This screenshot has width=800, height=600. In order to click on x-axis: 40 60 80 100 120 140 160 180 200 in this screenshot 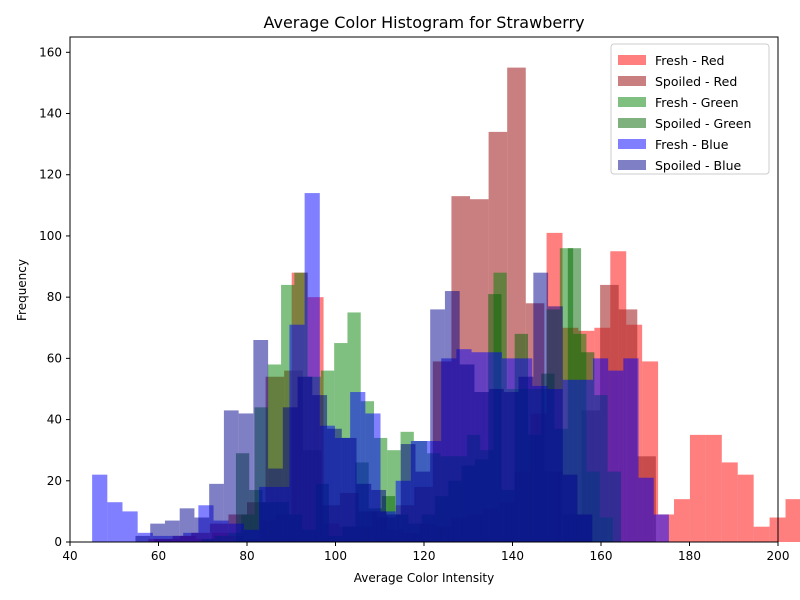, I will do `click(425, 552)`.